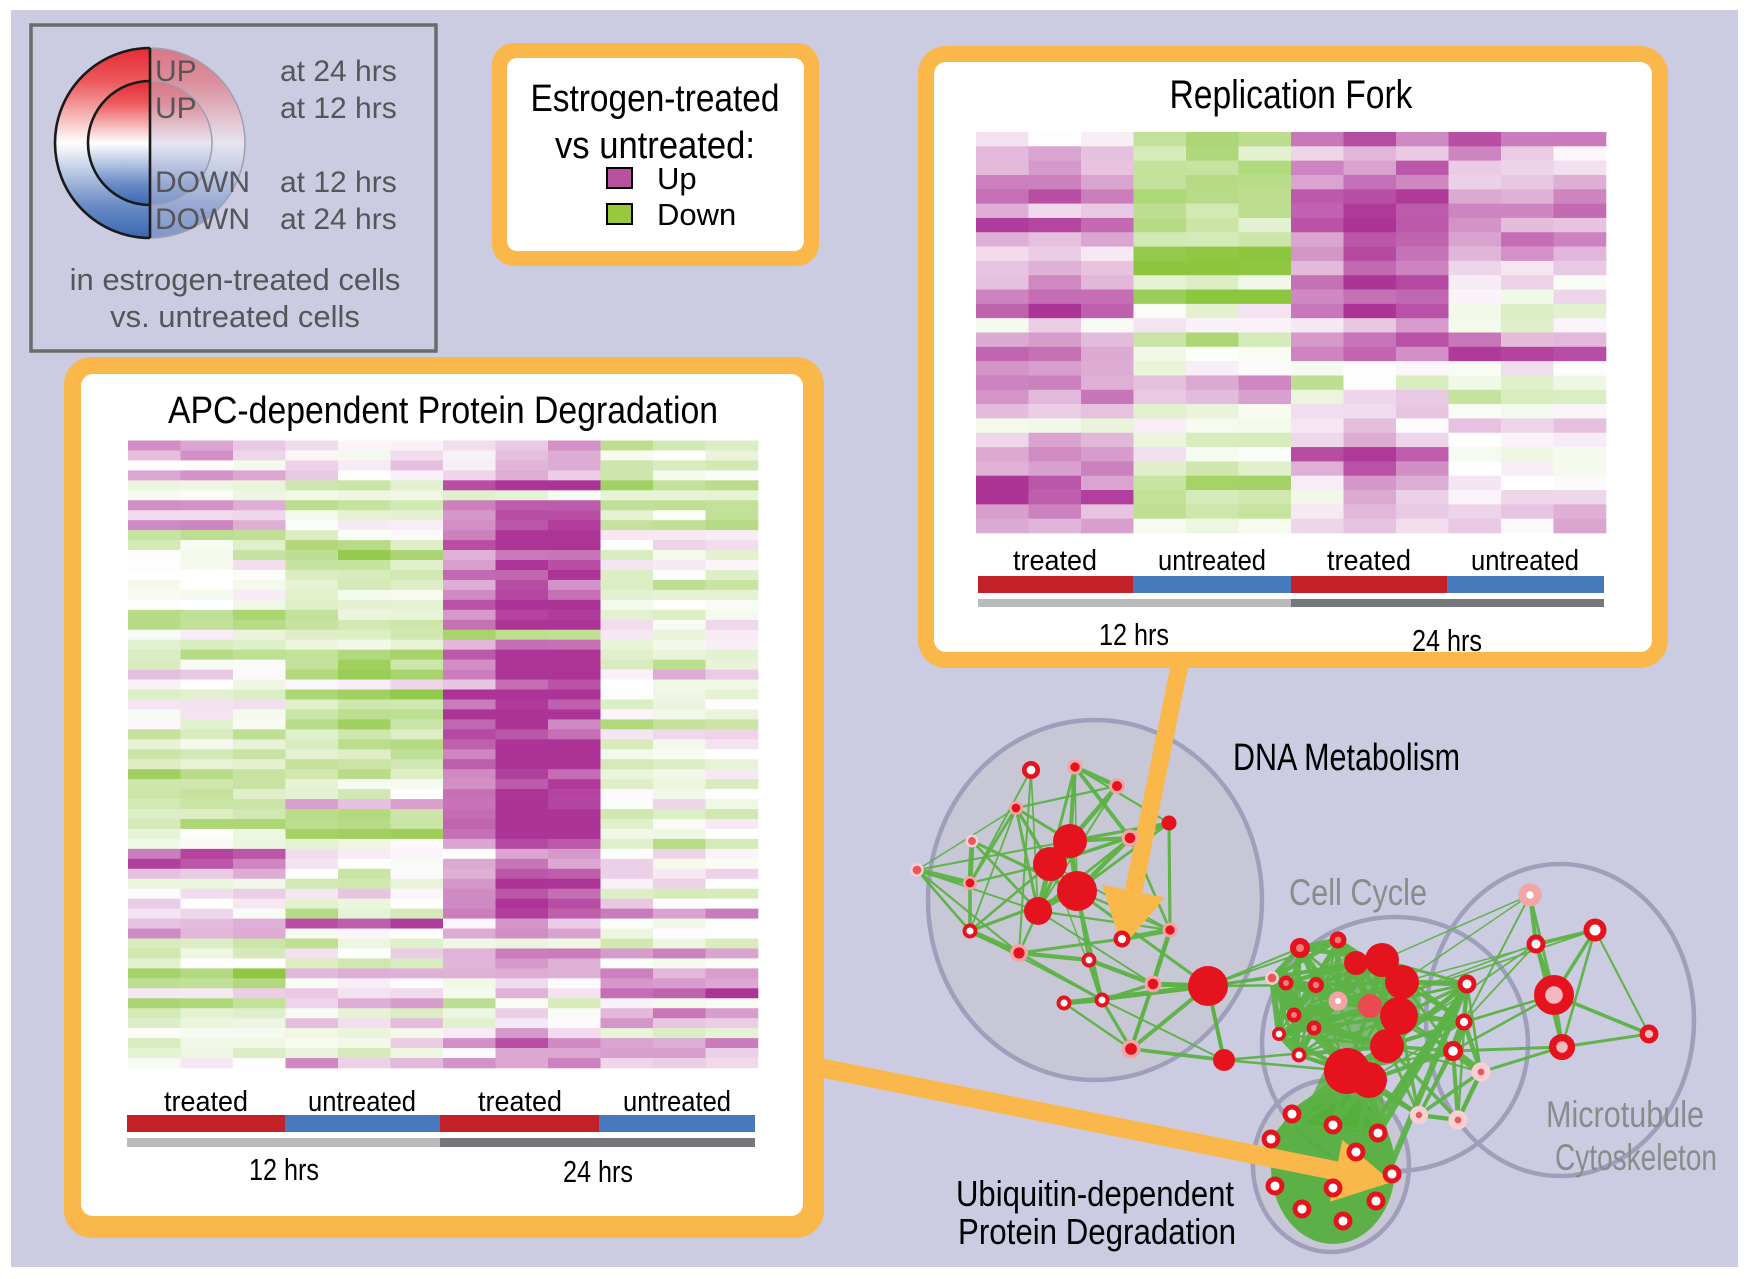  Describe the element at coordinates (1097, 1231) in the screenshot. I see `svg-text: Protein Degradation` at that location.